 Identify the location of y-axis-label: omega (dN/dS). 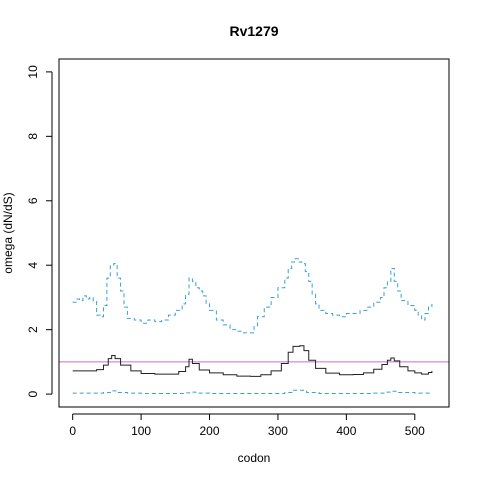
(8, 232).